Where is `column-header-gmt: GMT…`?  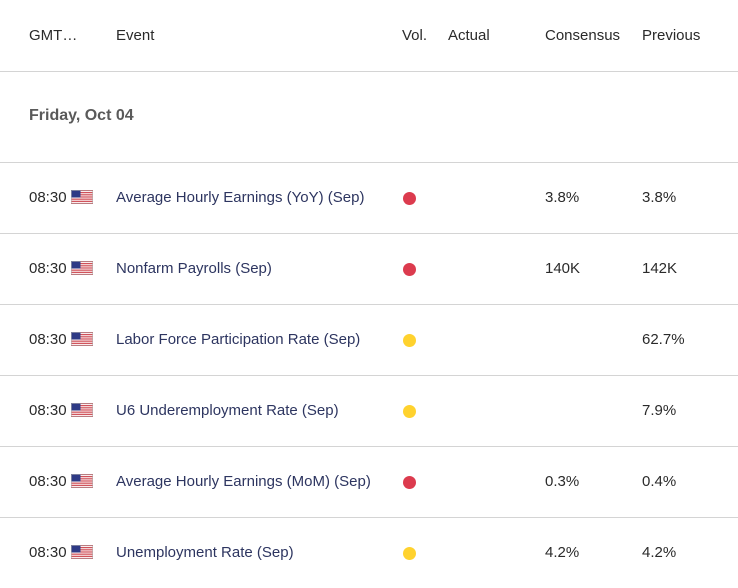
column-header-gmt: GMT… is located at coordinates (53, 35).